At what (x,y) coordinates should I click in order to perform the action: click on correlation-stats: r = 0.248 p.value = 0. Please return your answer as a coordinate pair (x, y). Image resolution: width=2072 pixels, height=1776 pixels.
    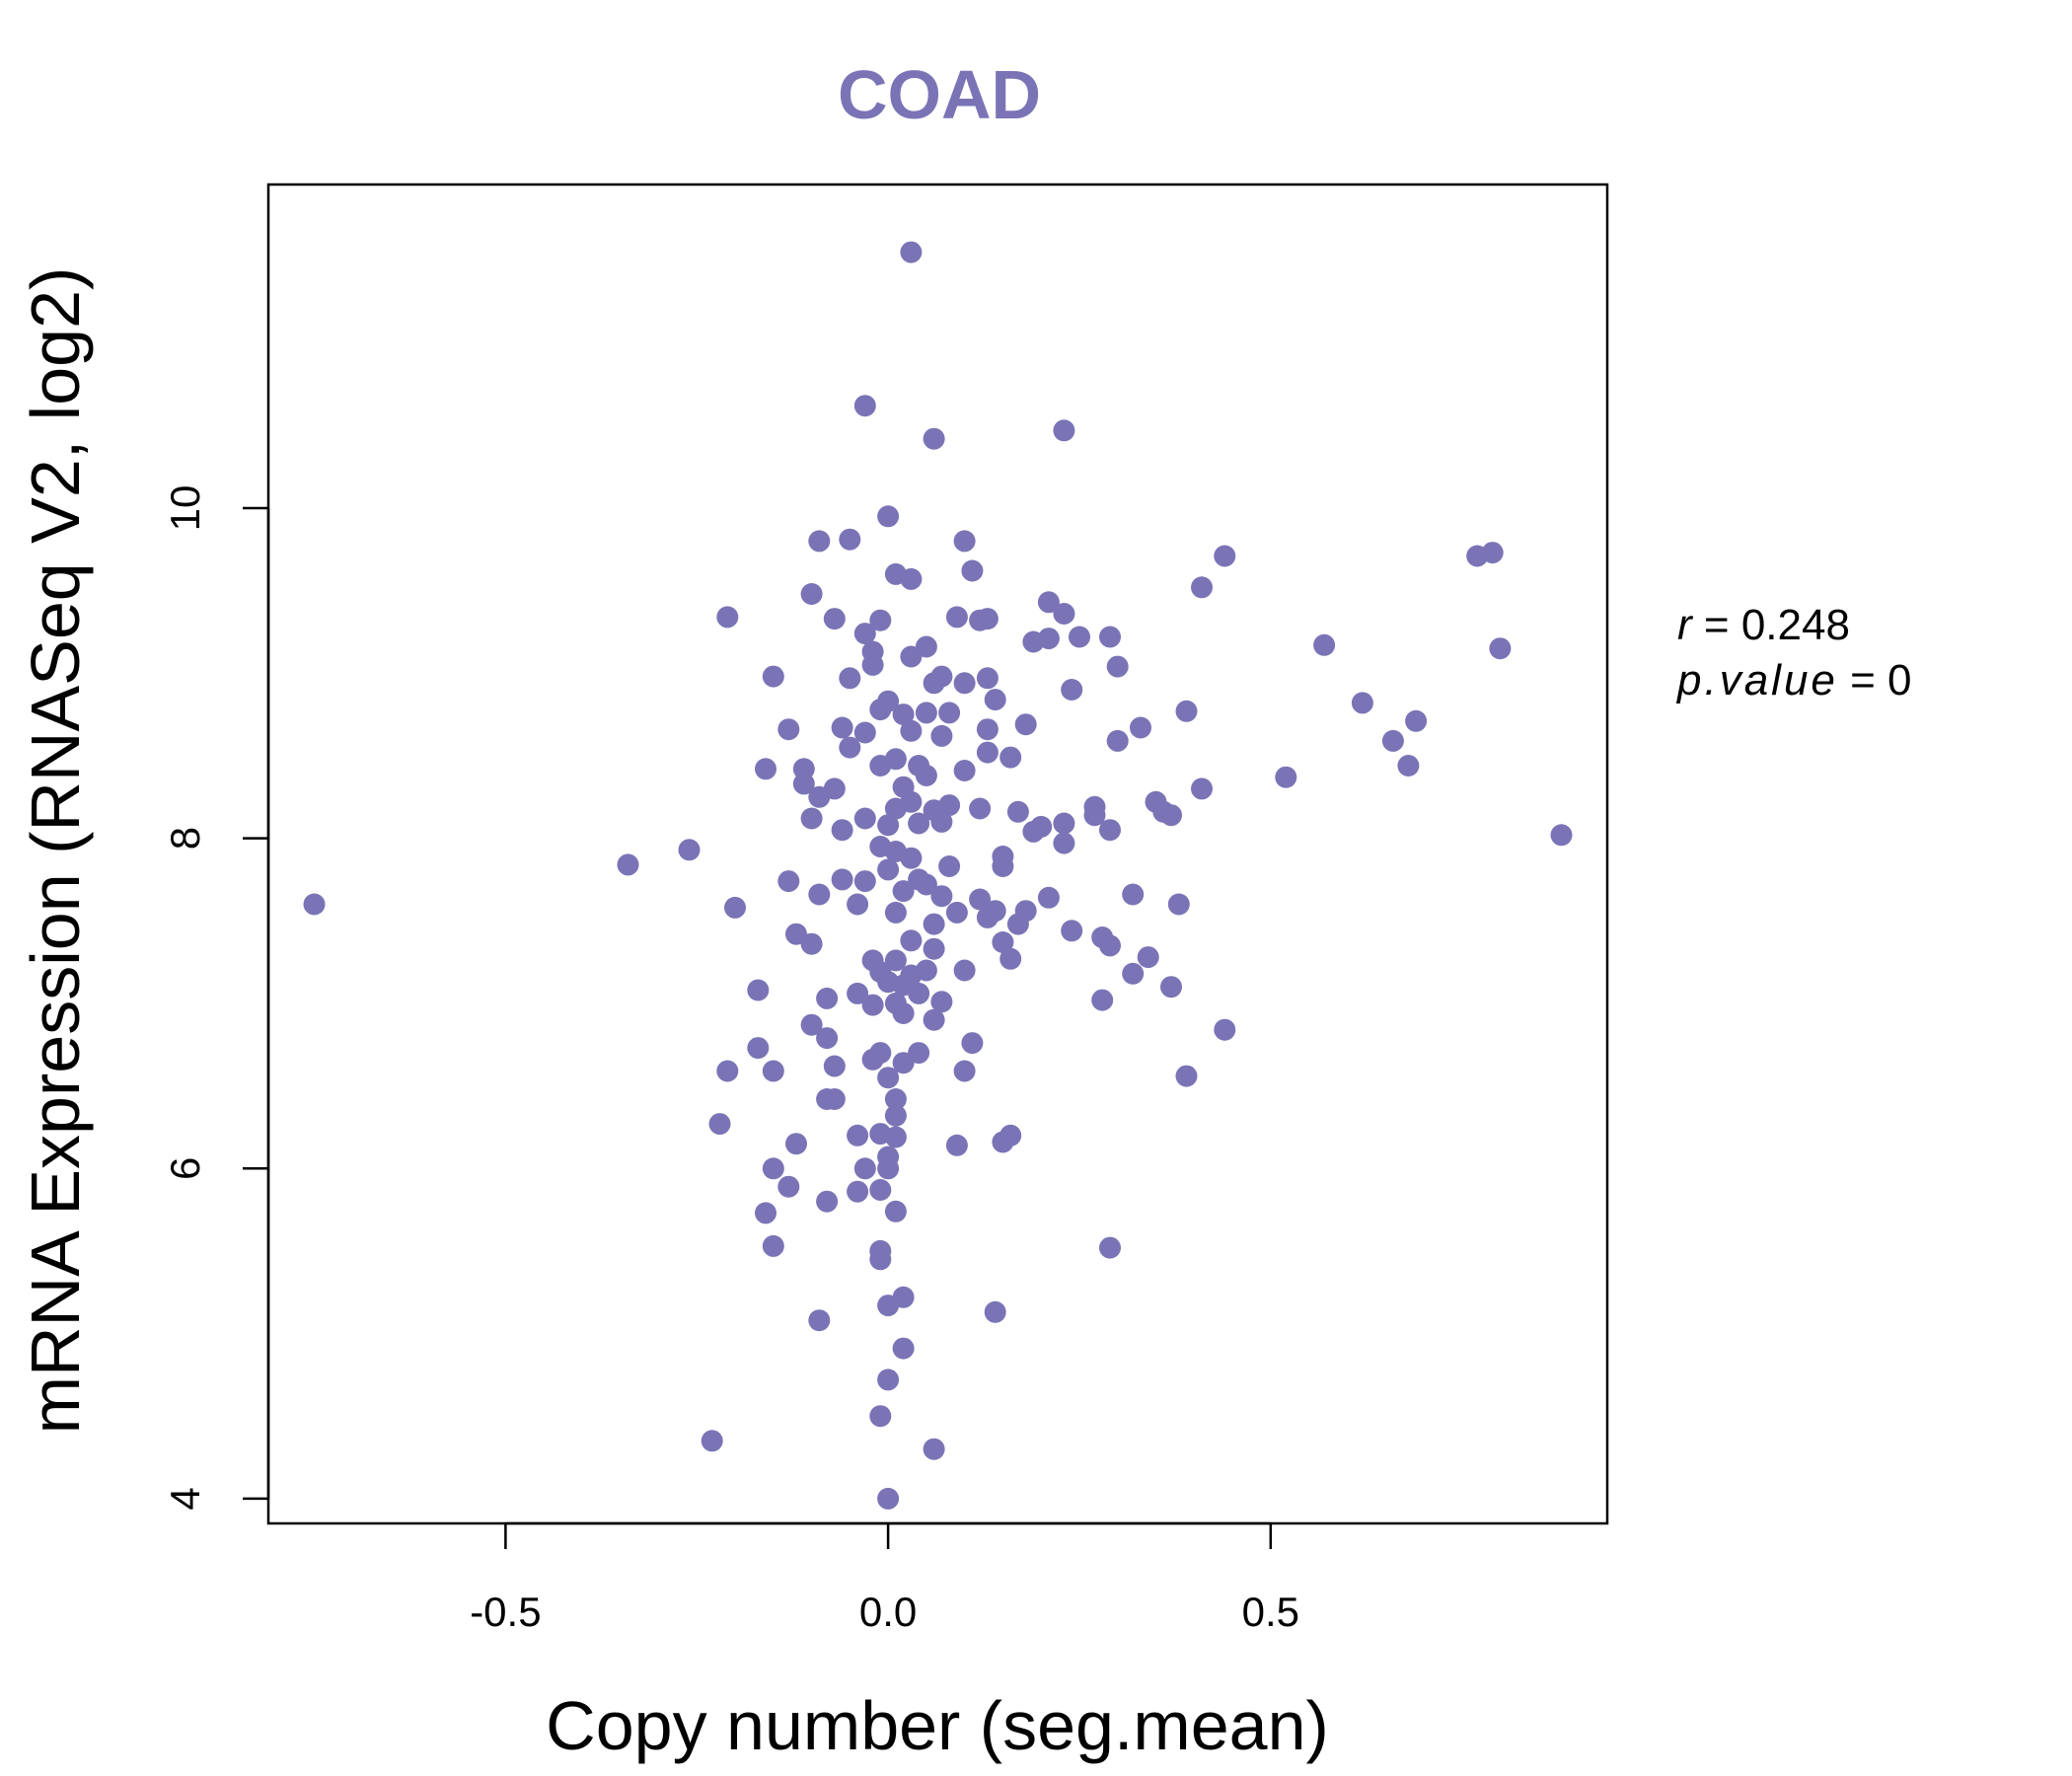
    Looking at the image, I should click on (1794, 652).